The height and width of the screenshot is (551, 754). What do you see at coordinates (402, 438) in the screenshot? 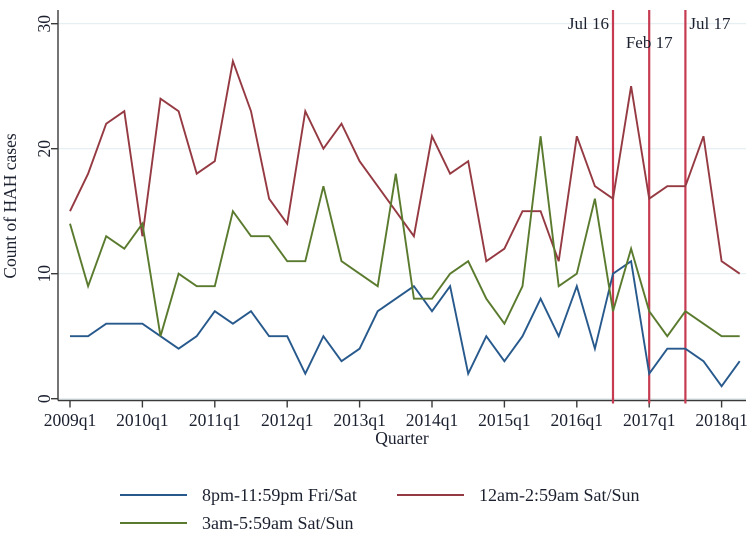
I see `x-axis-title: Quarter` at bounding box center [402, 438].